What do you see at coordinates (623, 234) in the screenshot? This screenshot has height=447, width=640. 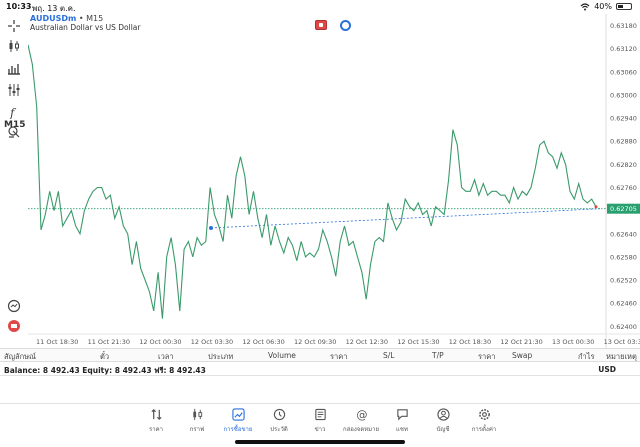 I see `price-tick-label: 0.62640` at bounding box center [623, 234].